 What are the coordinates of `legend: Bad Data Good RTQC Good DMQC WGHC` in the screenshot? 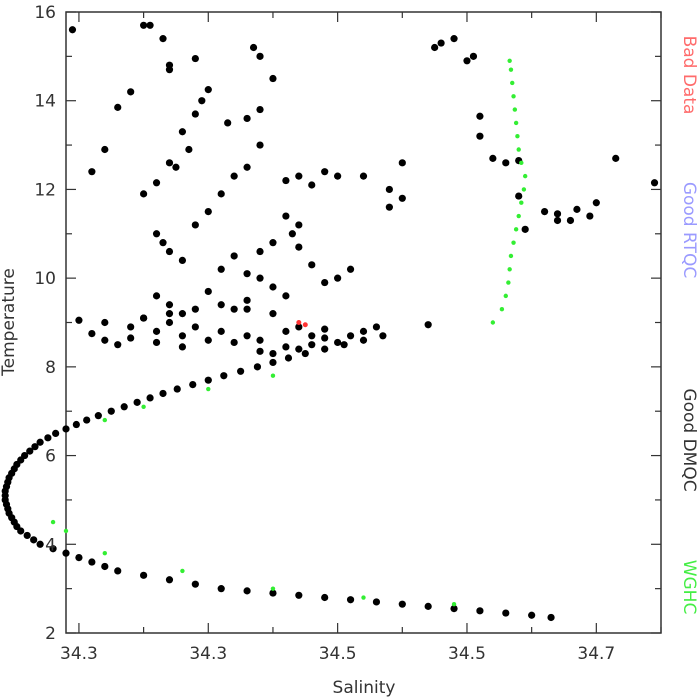 It's located at (689, 325).